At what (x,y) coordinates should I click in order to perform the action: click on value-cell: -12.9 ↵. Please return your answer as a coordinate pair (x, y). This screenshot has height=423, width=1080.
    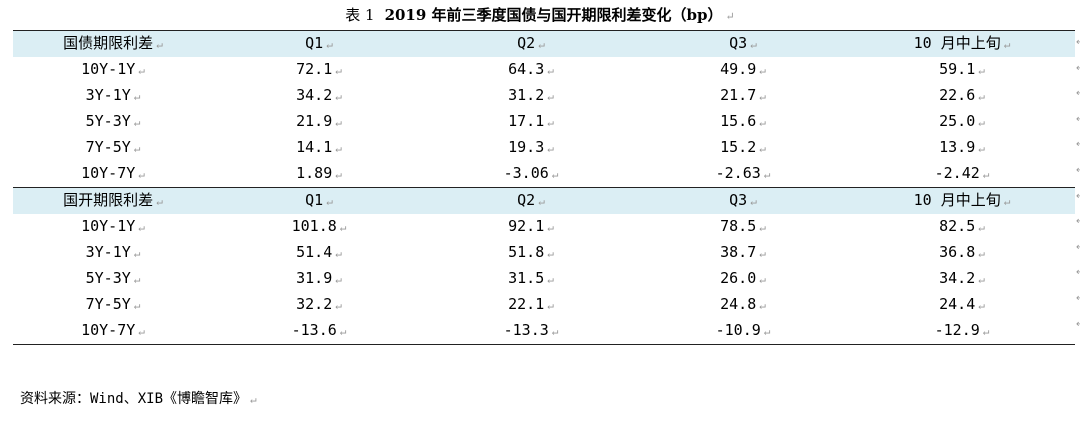
    Looking at the image, I should click on (962, 331).